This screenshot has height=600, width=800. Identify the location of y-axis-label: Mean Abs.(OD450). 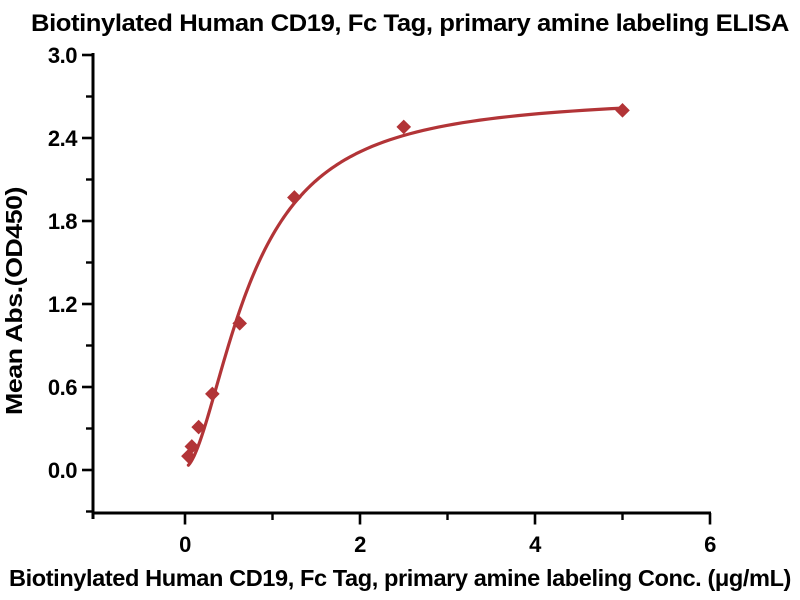
(14, 301).